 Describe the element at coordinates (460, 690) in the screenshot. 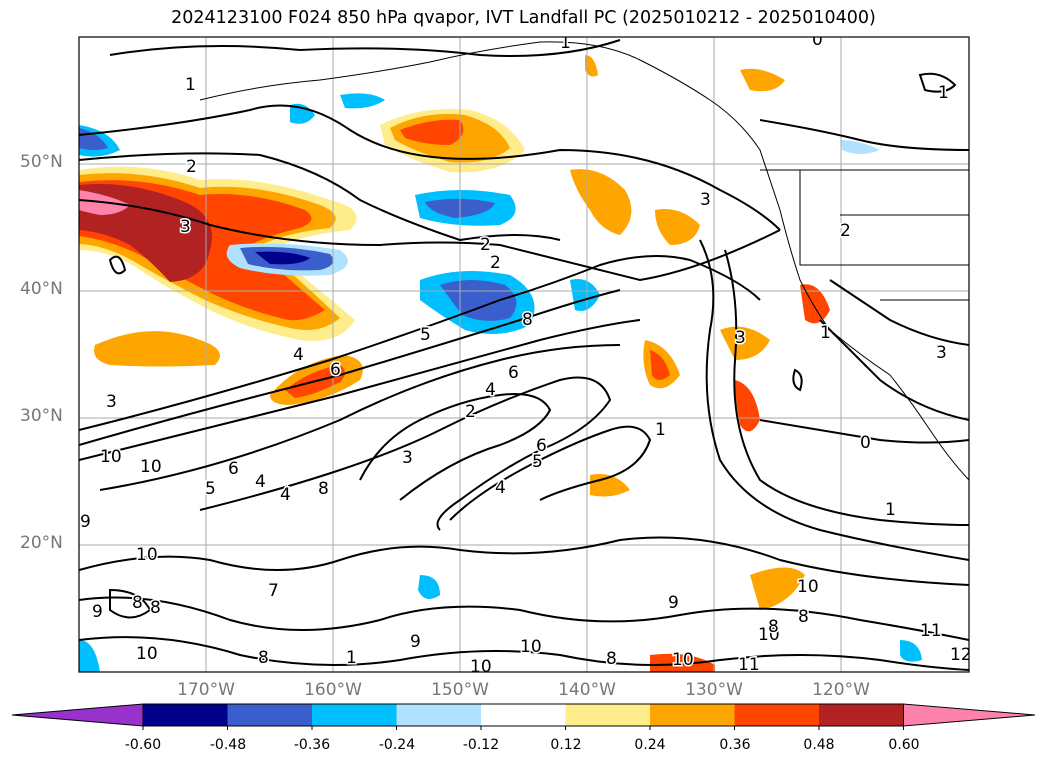

I see `lon-label: 150°W` at that location.